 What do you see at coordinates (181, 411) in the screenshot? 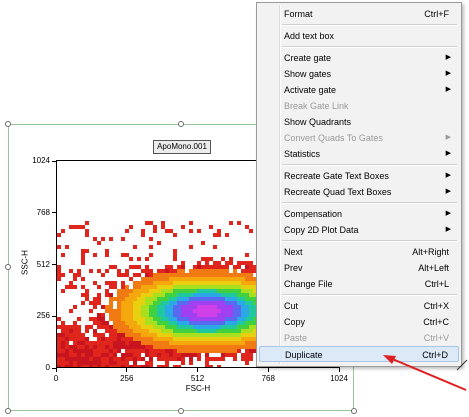
I see `resize-handle-bottom` at bounding box center [181, 411].